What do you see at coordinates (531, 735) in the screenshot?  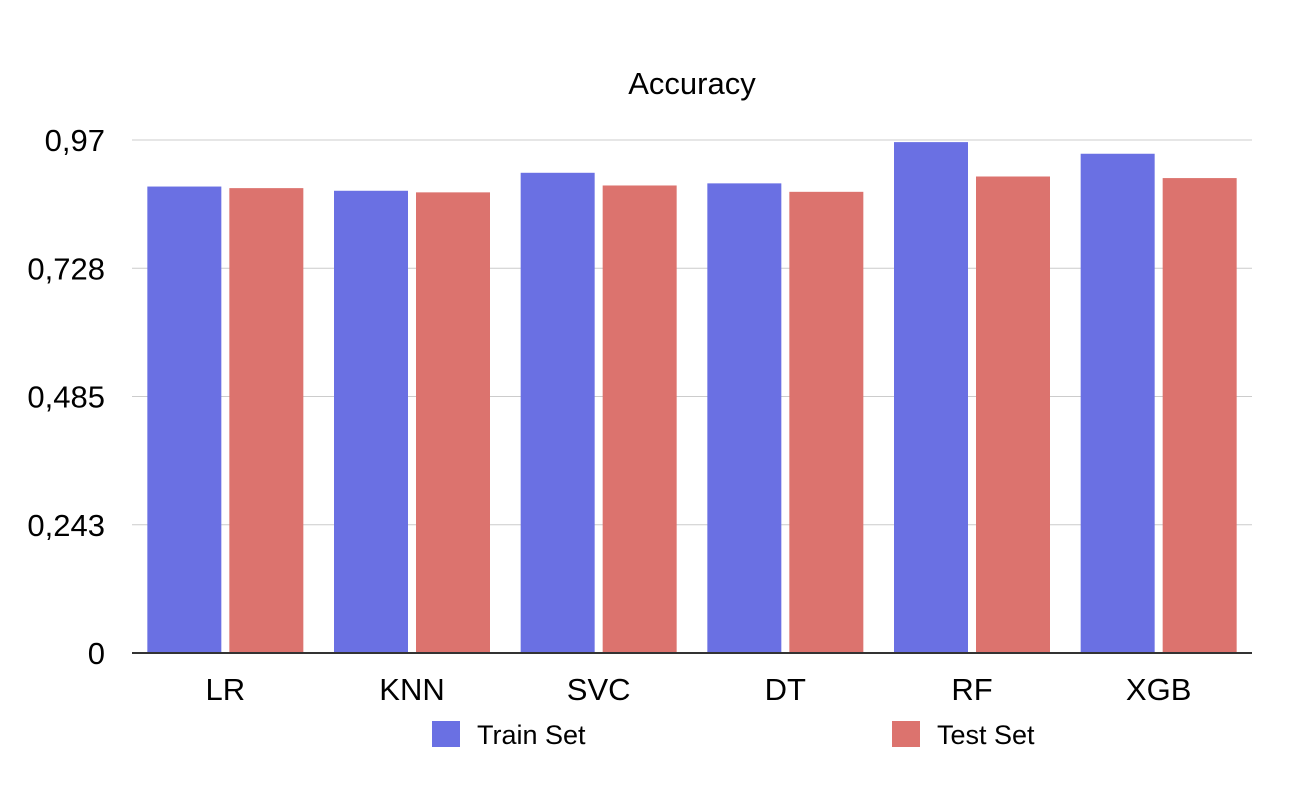 I see `legend-label-train-set: Train Set` at bounding box center [531, 735].